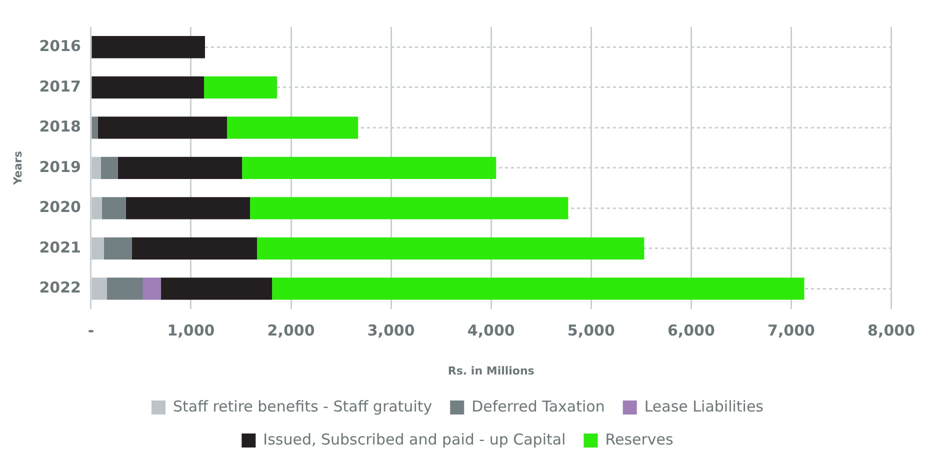 The width and height of the screenshot is (937, 466). I want to click on x-tick-label: 4,000, so click(491, 331).